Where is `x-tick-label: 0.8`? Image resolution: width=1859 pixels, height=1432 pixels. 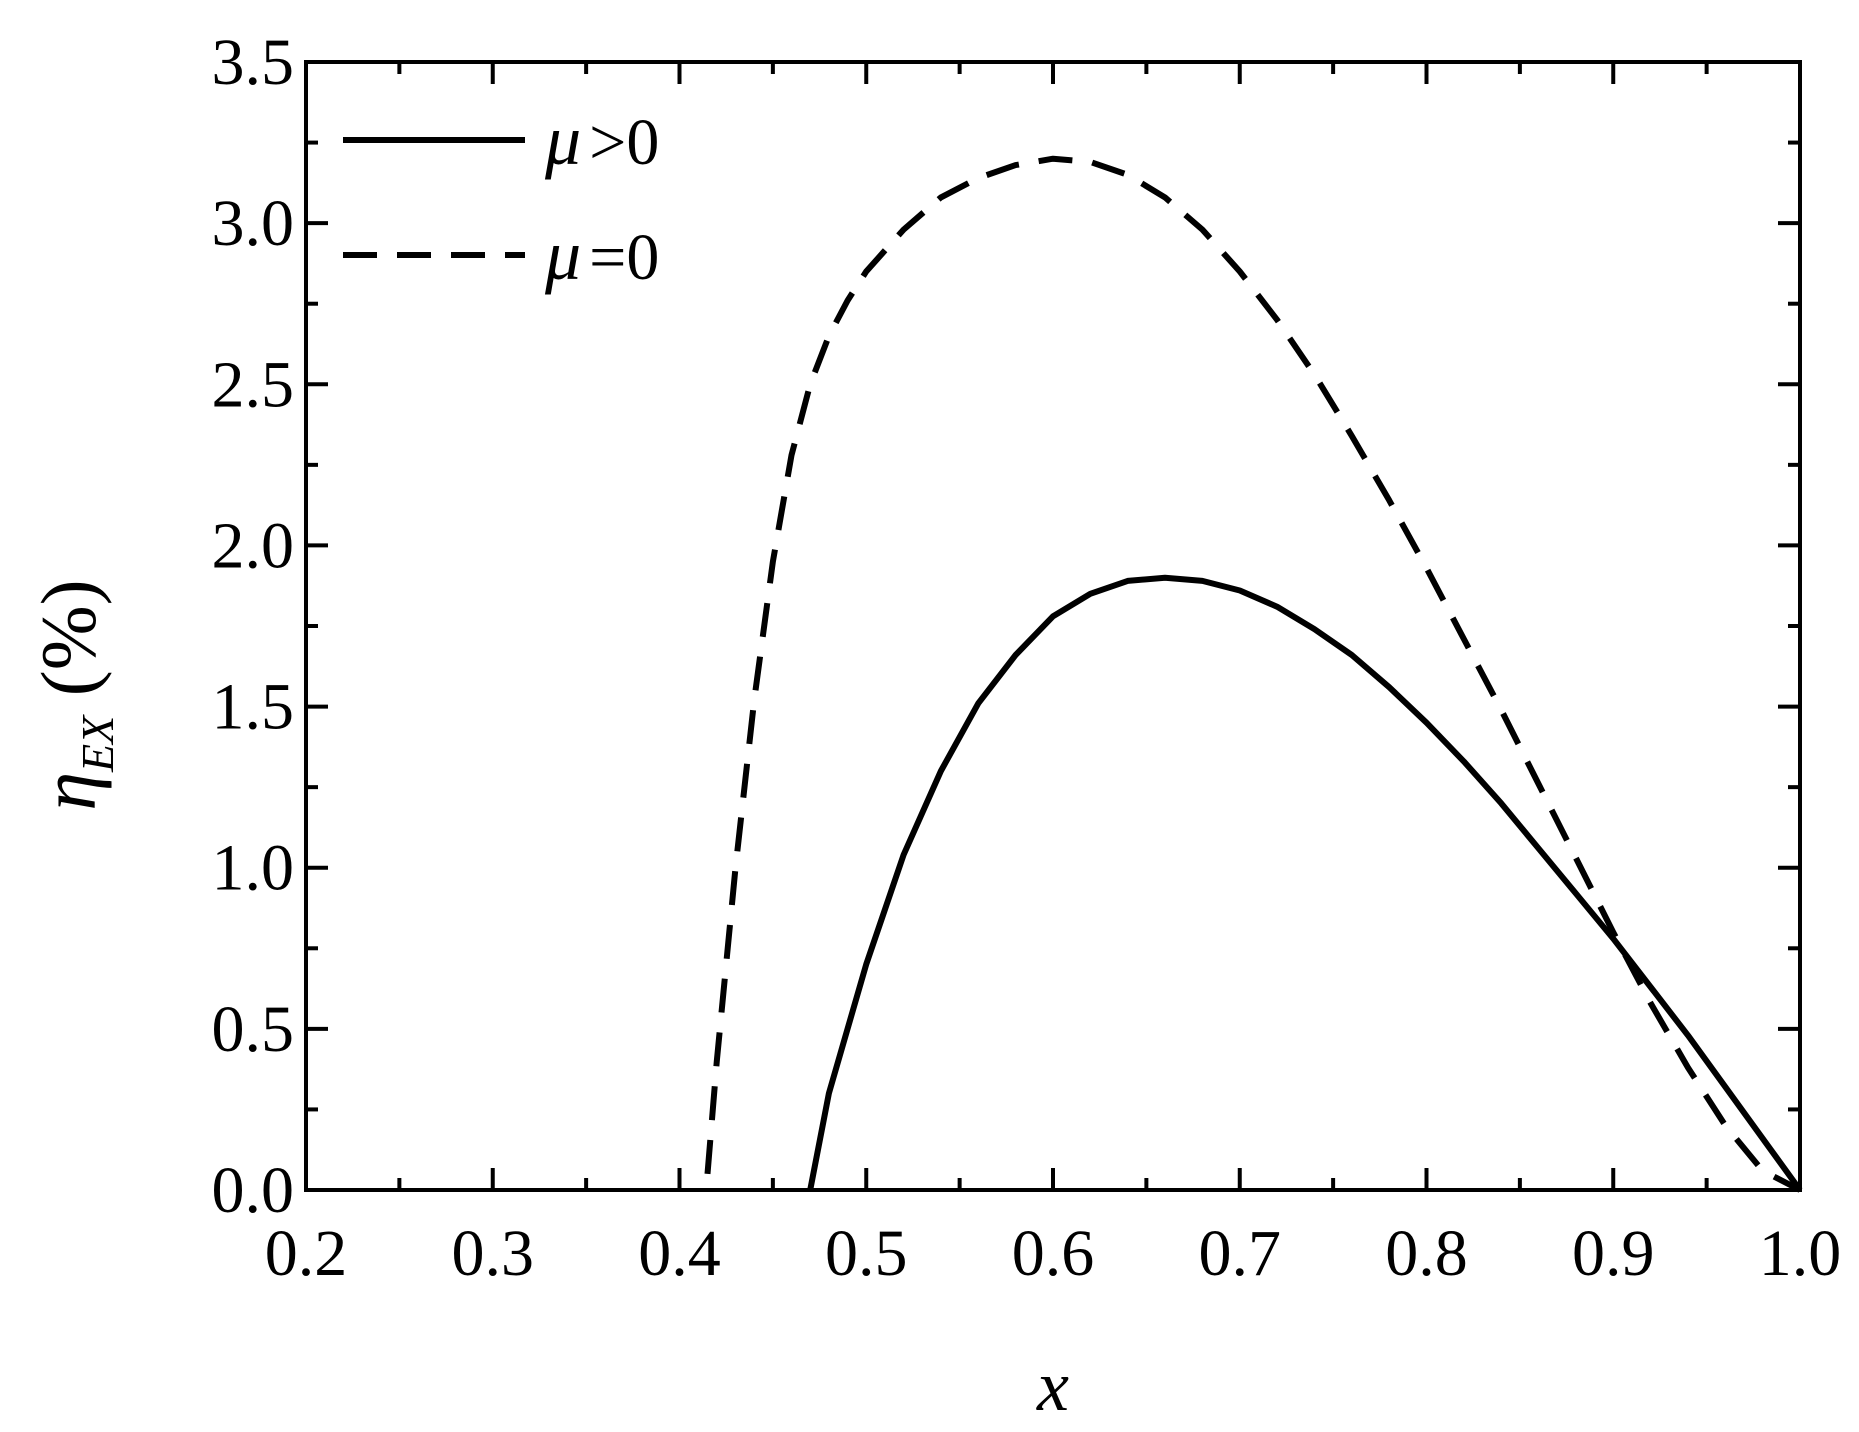
x-tick-label: 0.8 is located at coordinates (1426, 1253).